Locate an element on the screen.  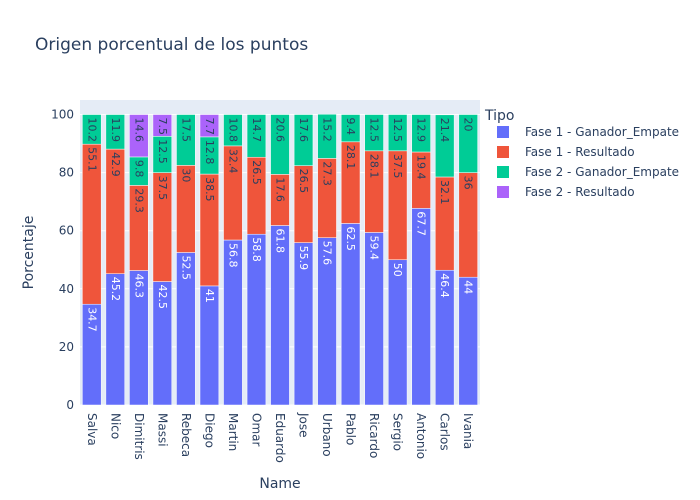
x-tick-label: Pablo is located at coordinates (351, 429).